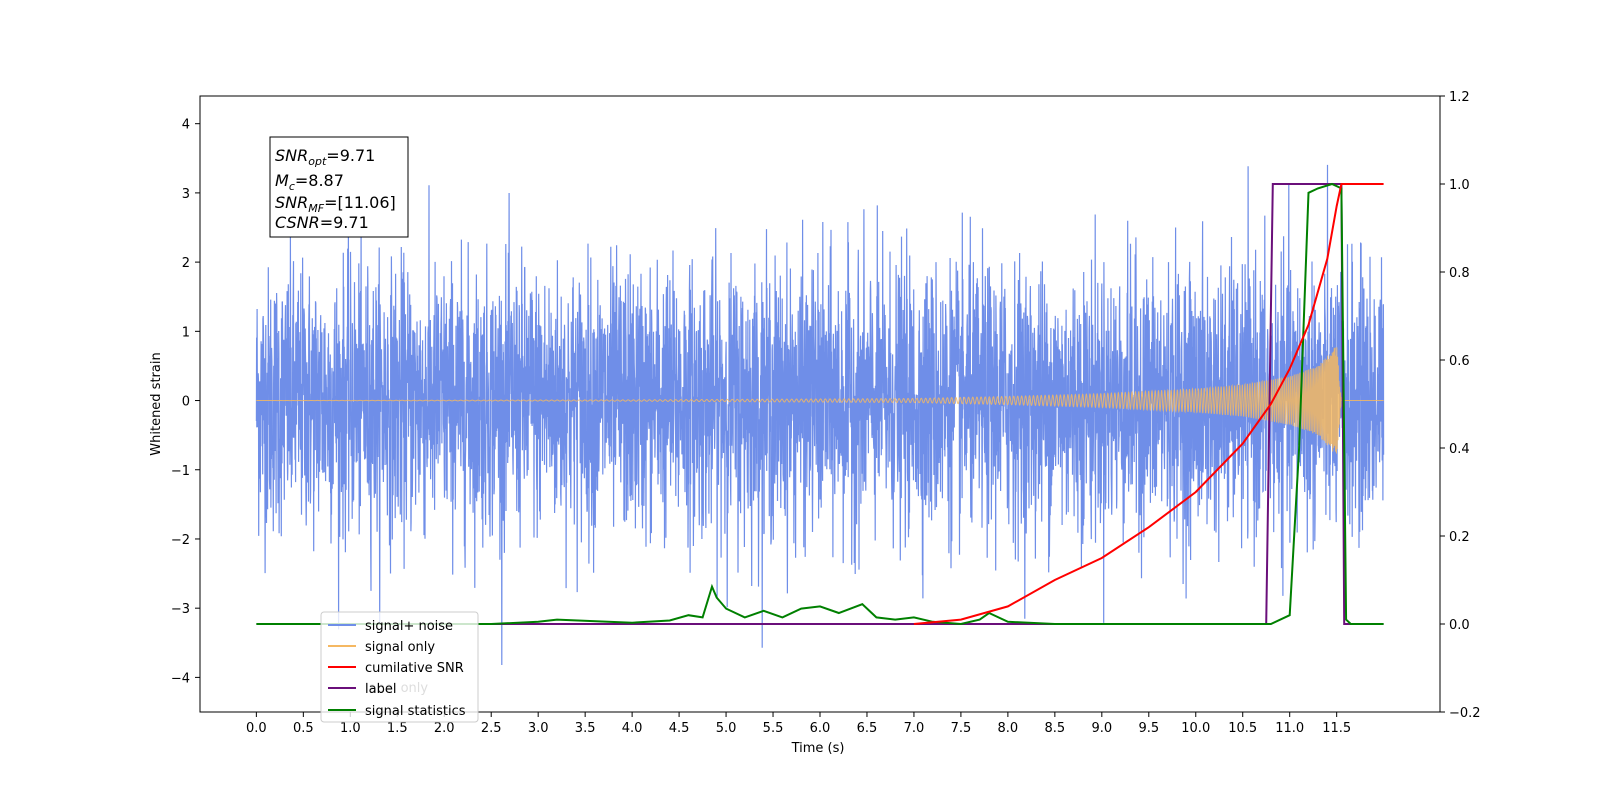 Image resolution: width=1600 pixels, height=800 pixels. What do you see at coordinates (491, 728) in the screenshot?
I see `x-tick-label: 2.5` at bounding box center [491, 728].